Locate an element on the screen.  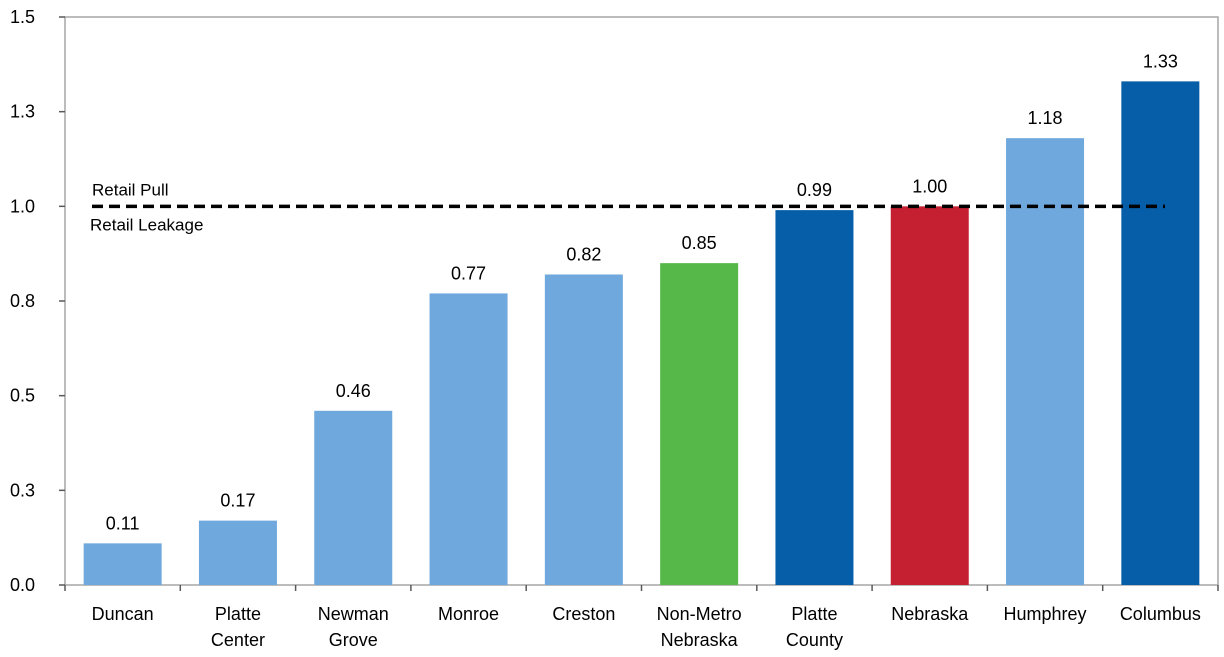
data-label: 1.33 is located at coordinates (1160, 61).